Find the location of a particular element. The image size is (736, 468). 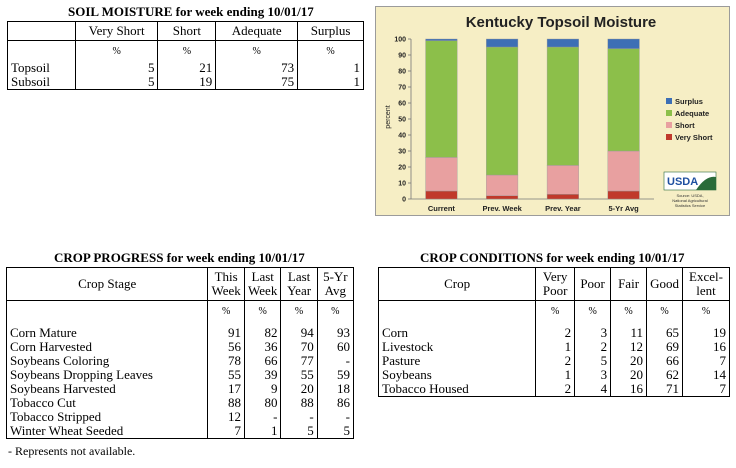

table-cell: 82 is located at coordinates (262, 333).